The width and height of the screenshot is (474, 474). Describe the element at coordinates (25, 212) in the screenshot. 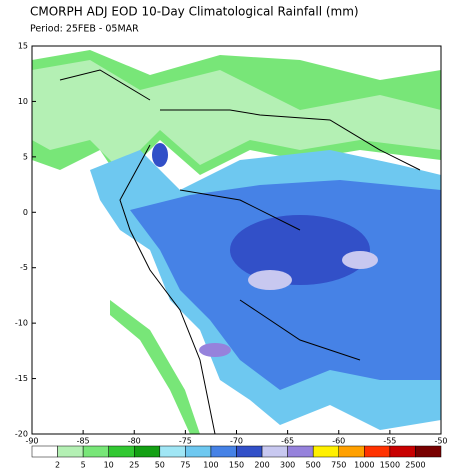

I see `lat-tick-label: 0` at that location.